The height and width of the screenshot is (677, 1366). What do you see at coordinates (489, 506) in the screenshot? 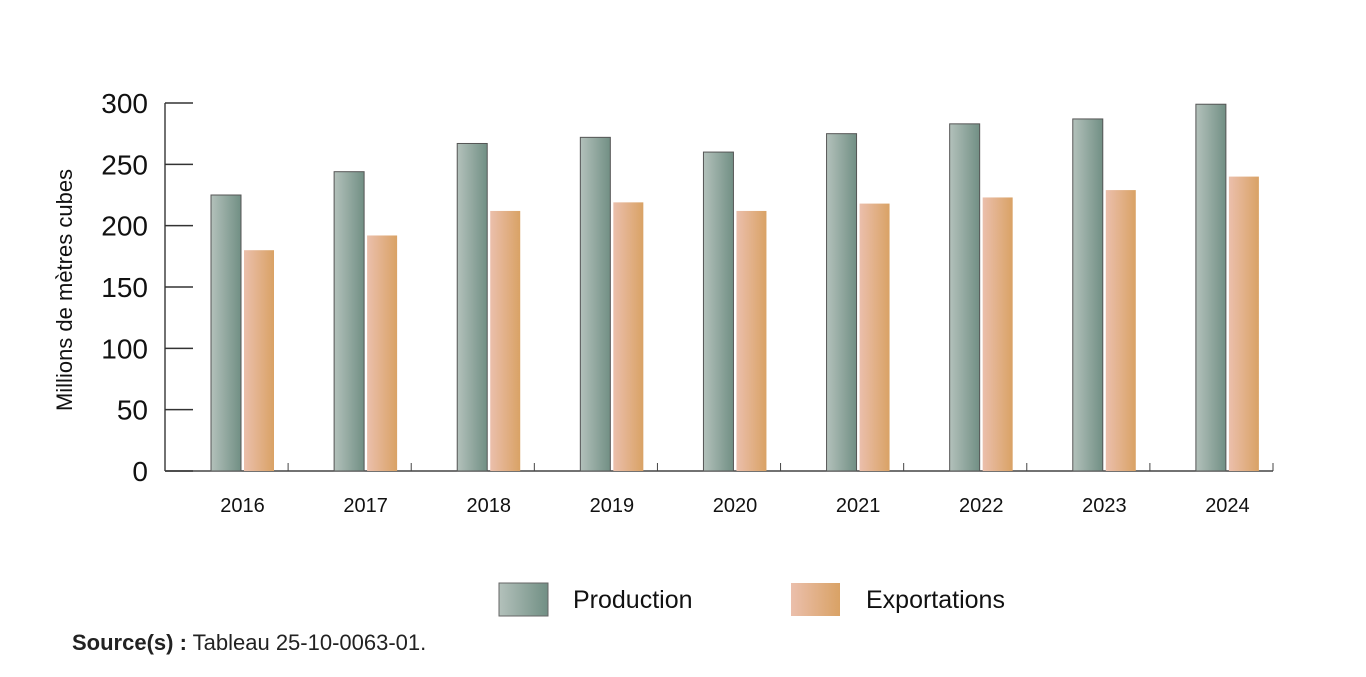
I see `x-tick-label: 2018` at bounding box center [489, 506].